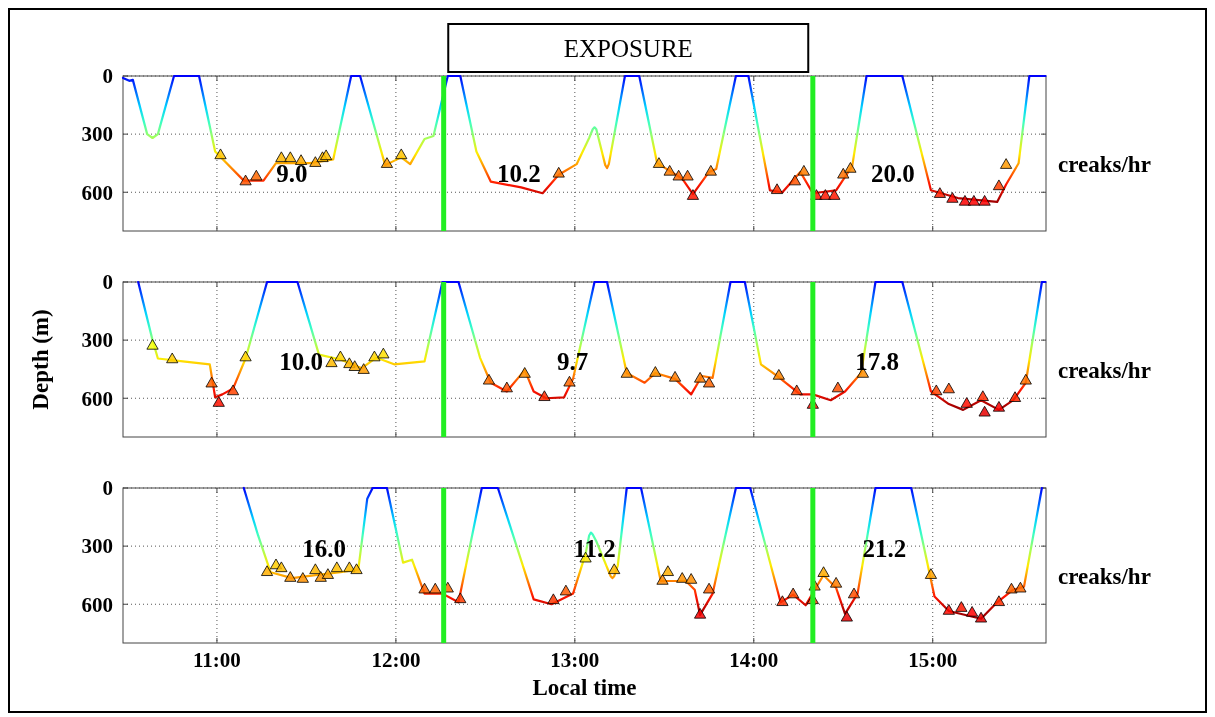 This screenshot has height=717, width=1215. What do you see at coordinates (217, 660) in the screenshot?
I see `x-tick-label: 11:00` at bounding box center [217, 660].